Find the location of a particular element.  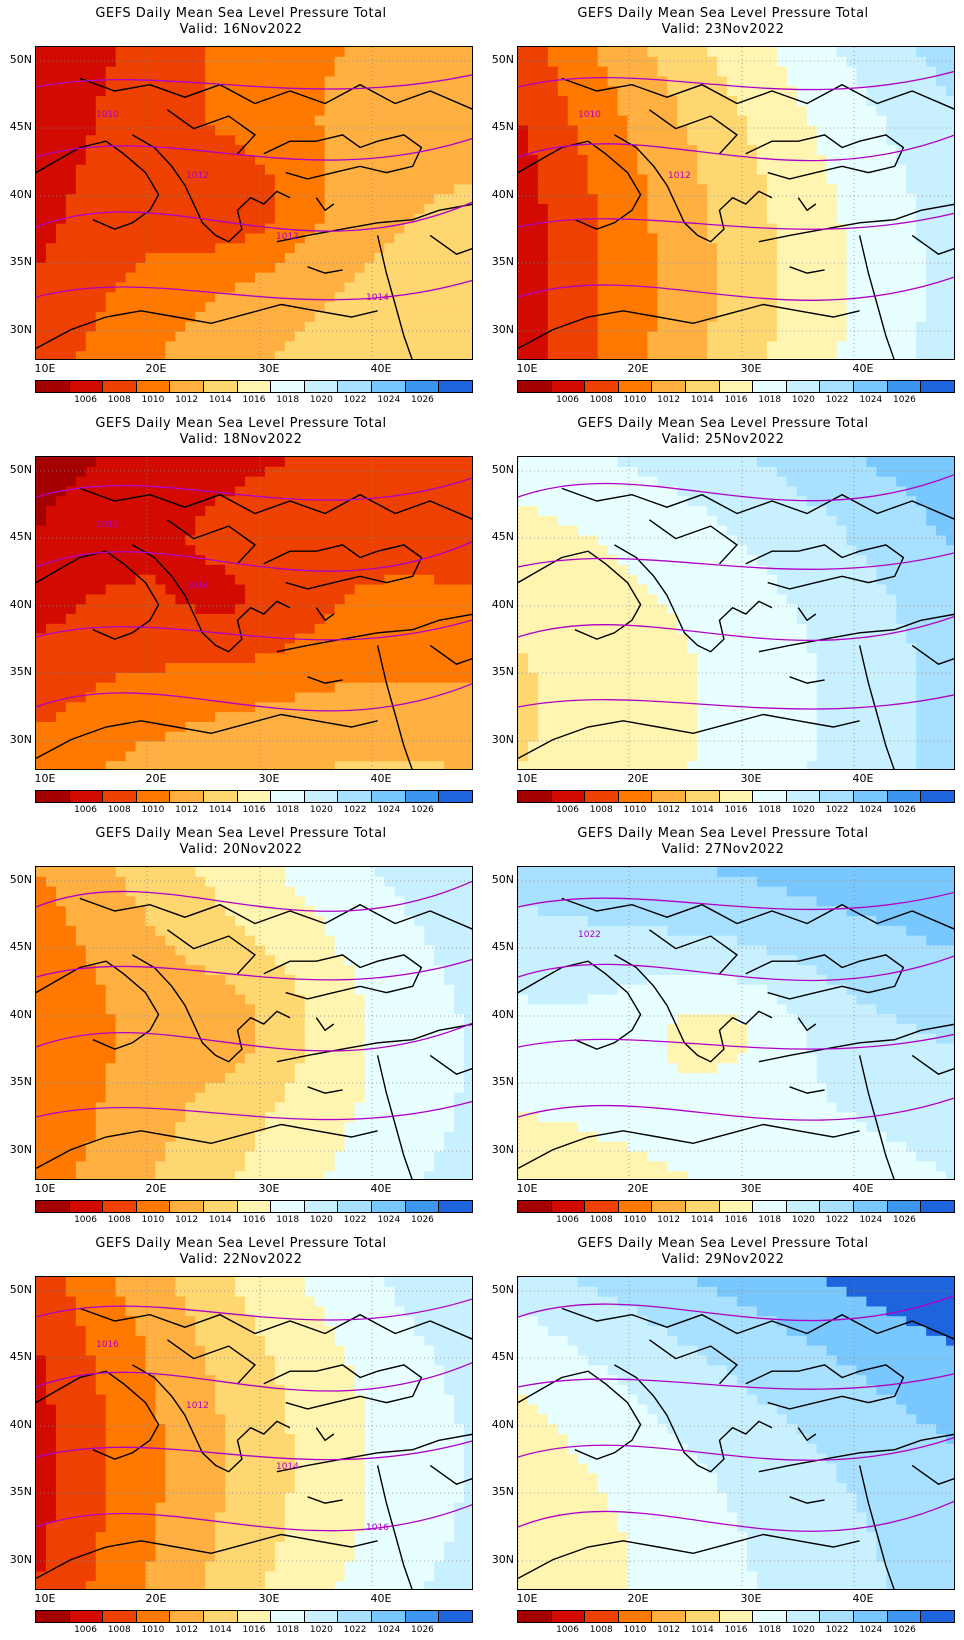

colorbar-swatch is located at coordinates (422, 386).